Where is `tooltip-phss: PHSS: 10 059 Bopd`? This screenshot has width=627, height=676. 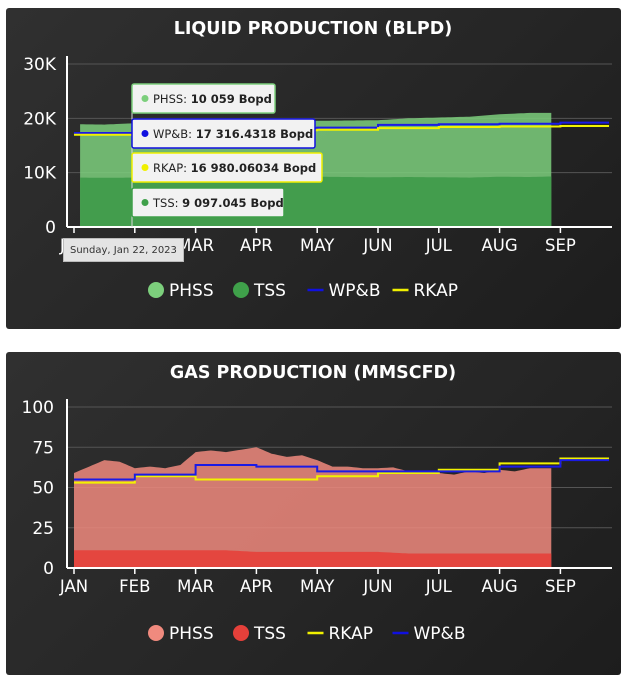
tooltip-phss: PHSS: 10 059 Bopd is located at coordinates (203, 98).